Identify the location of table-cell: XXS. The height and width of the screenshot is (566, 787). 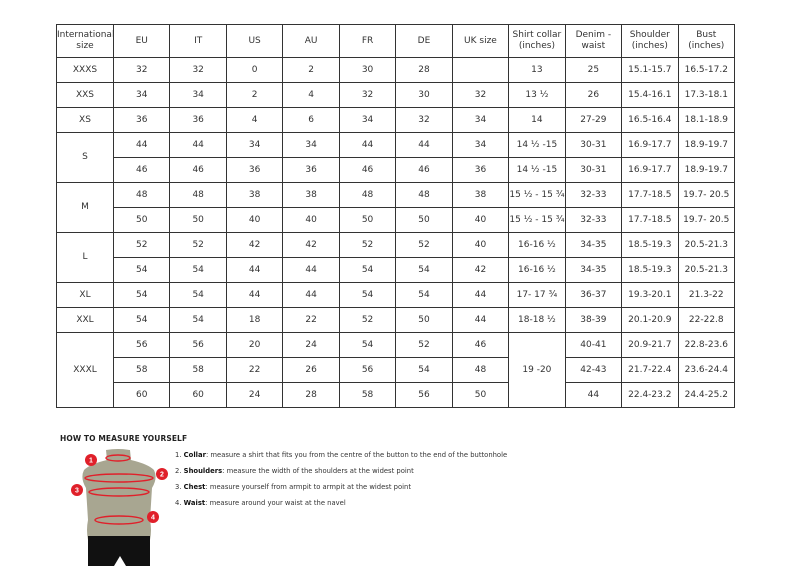
(85, 95).